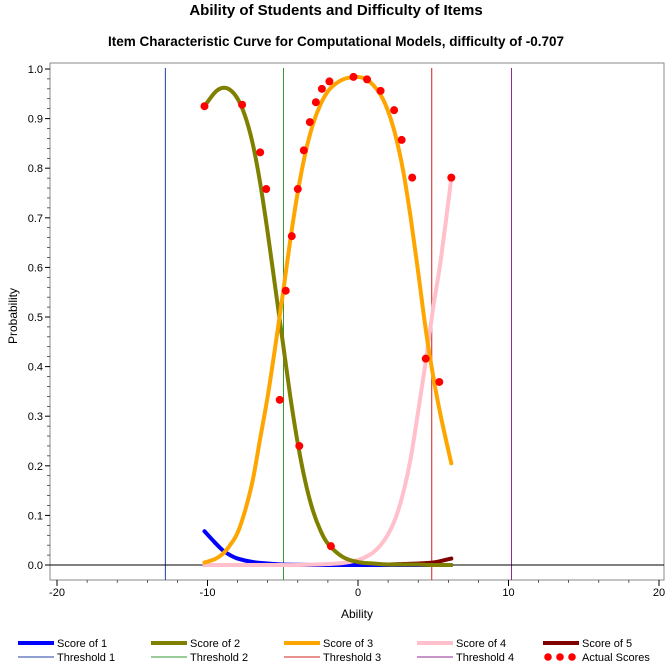 The image size is (672, 672). What do you see at coordinates (616, 658) in the screenshot?
I see `legend-label: Actual Scores` at bounding box center [616, 658].